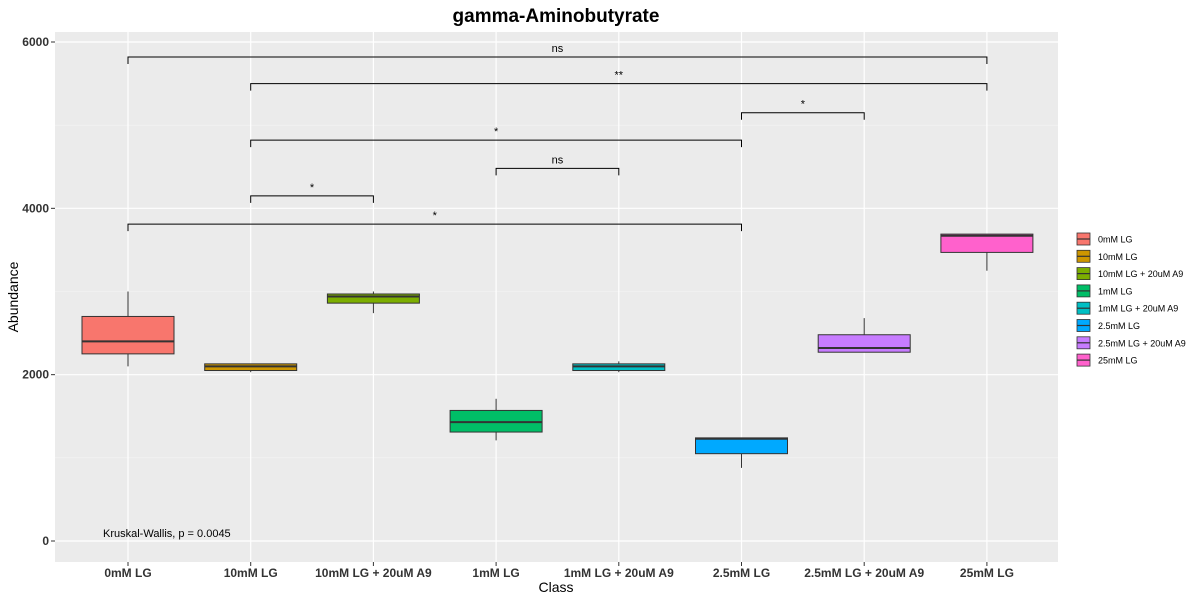 This screenshot has width=1200, height=600. Describe the element at coordinates (1140, 274) in the screenshot. I see `legend-label: 10mM LG + 20uM A9` at that location.